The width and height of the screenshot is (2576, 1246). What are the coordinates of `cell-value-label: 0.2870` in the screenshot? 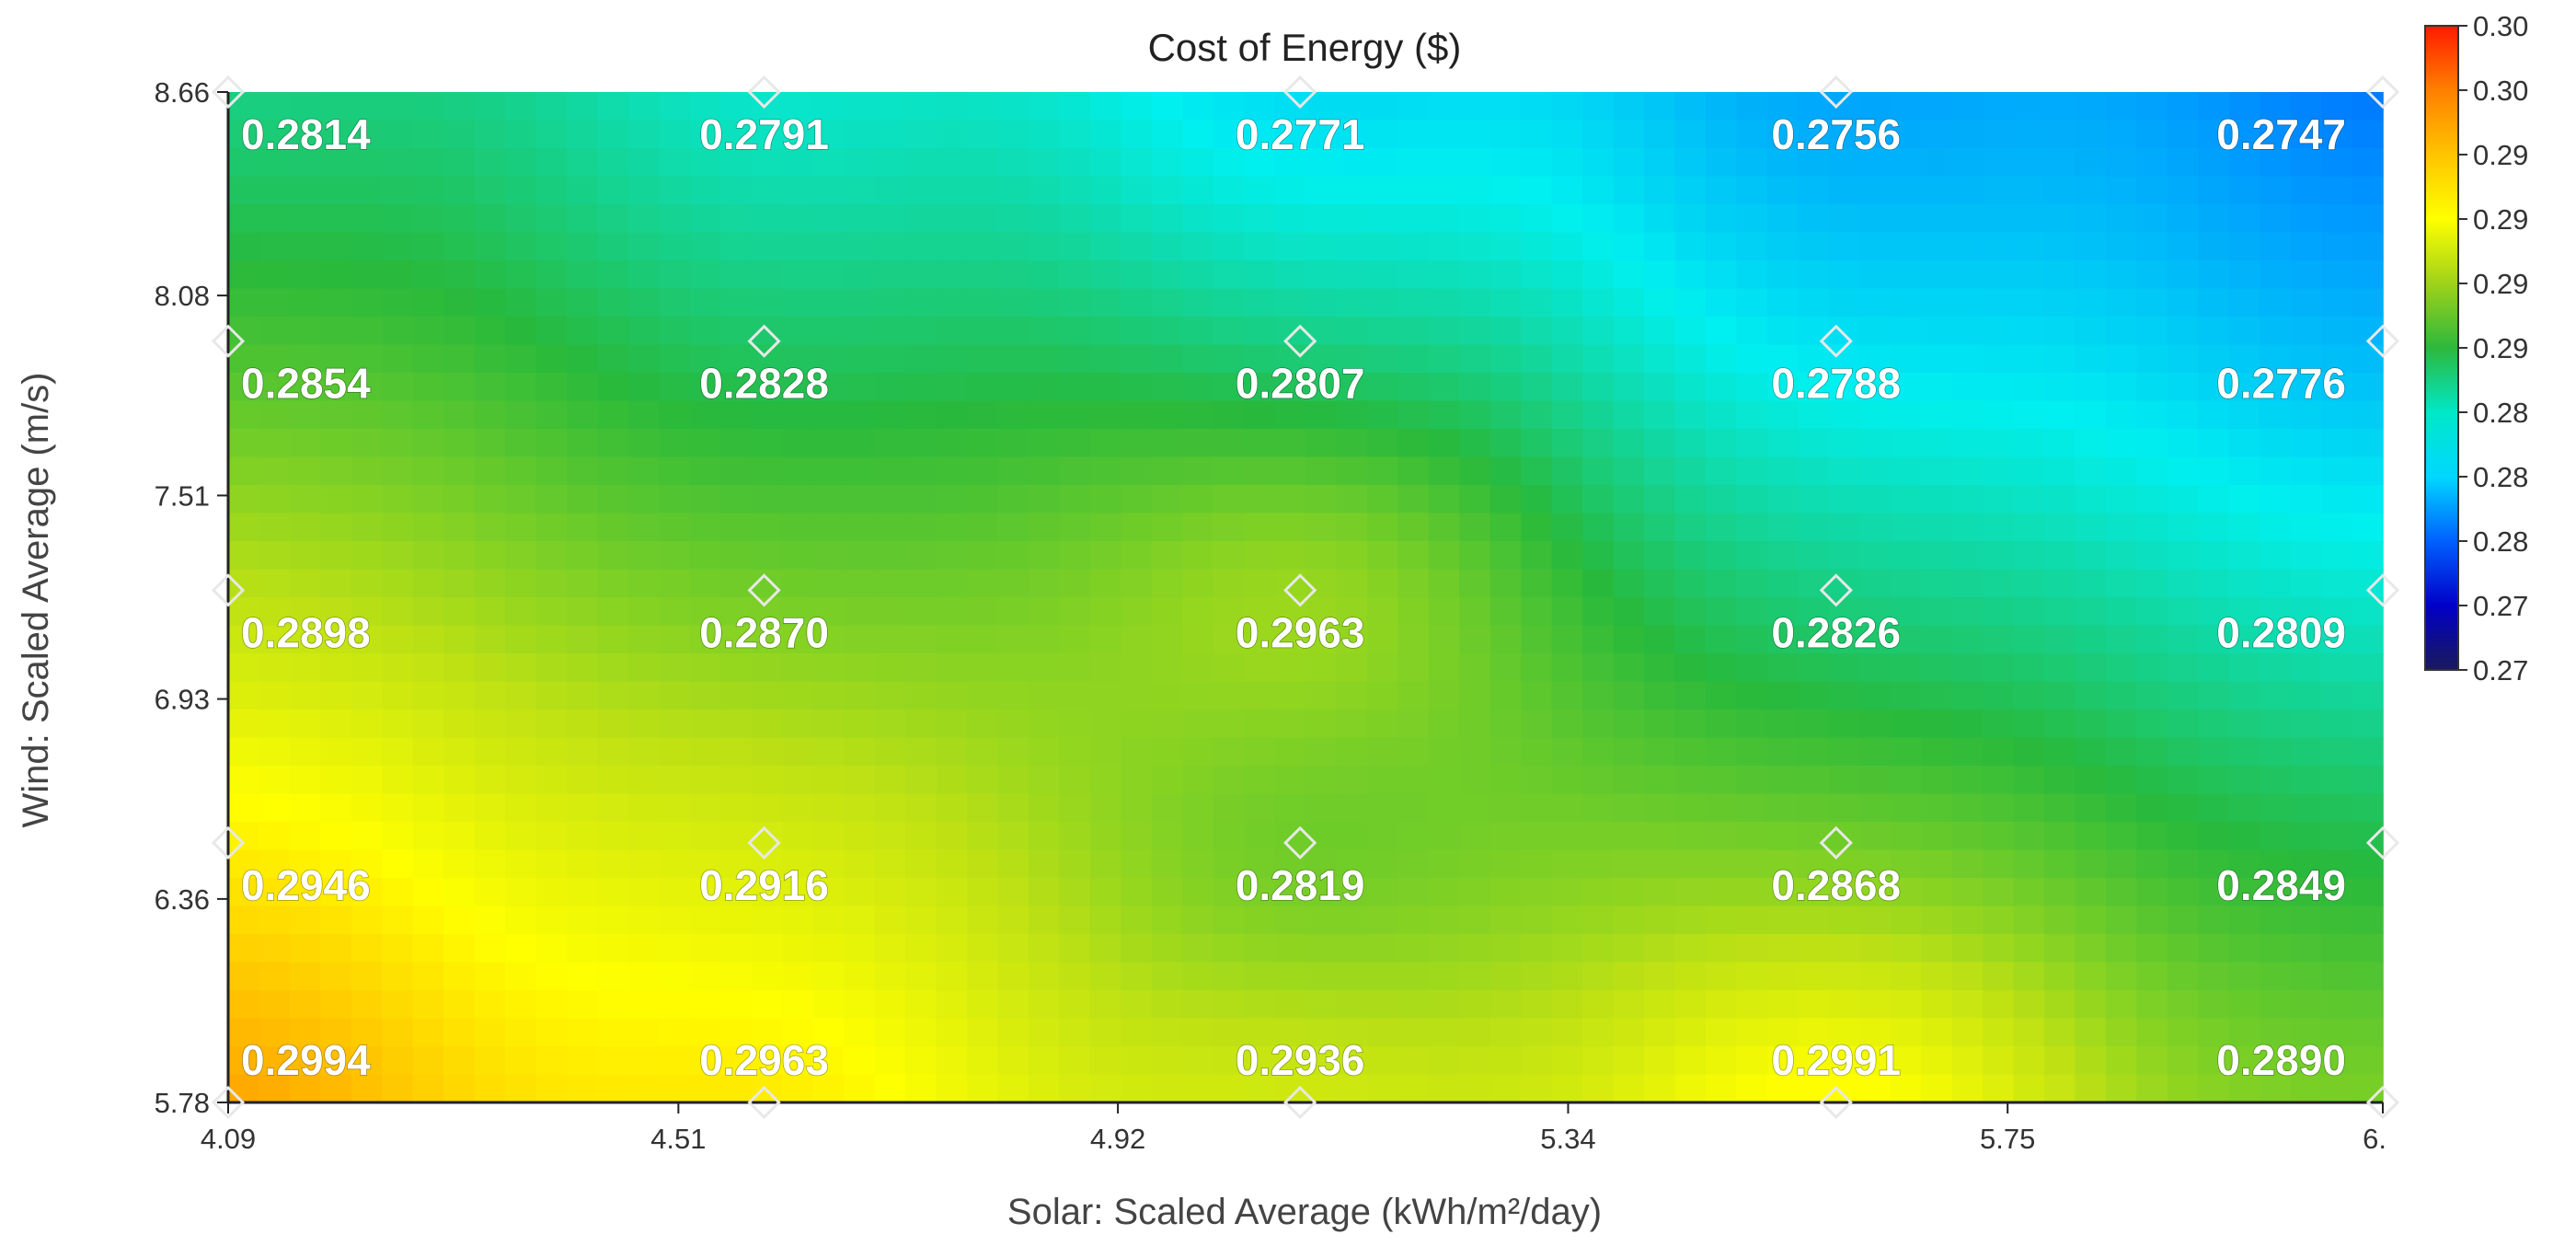 It's located at (764, 632).